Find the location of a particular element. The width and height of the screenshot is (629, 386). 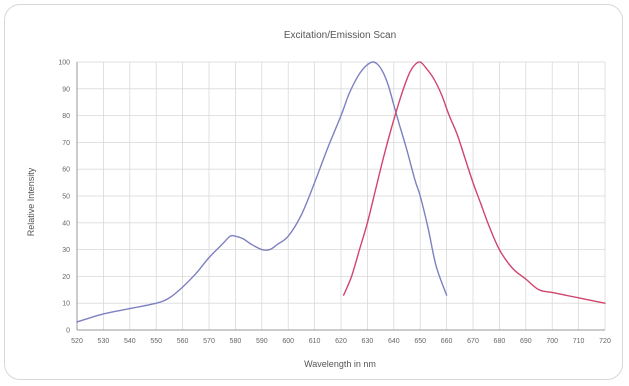

y-tick-label-30: 30 is located at coordinates (66, 250).